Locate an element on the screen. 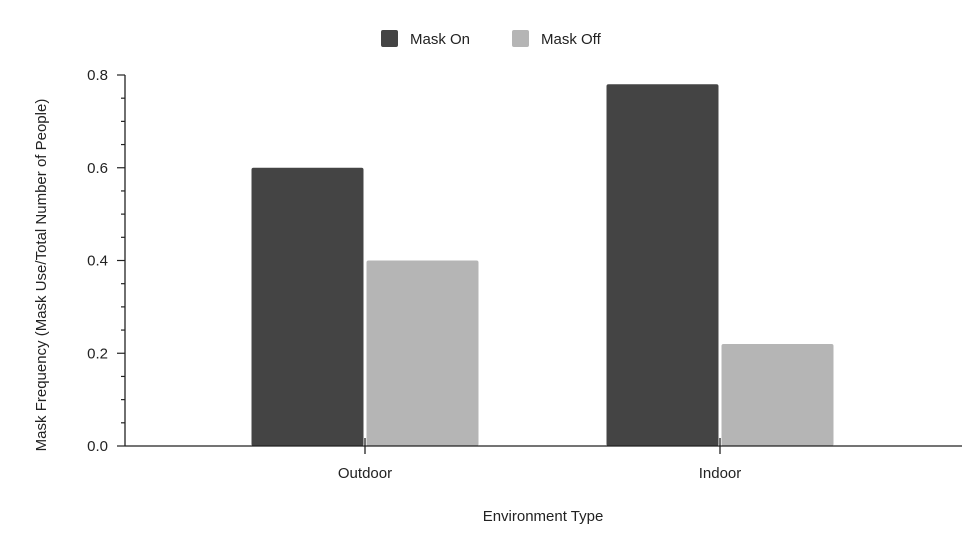 The width and height of the screenshot is (976, 534). y-axis: 0.0 0.2 0.4 0.6 0.8 is located at coordinates (106, 261).